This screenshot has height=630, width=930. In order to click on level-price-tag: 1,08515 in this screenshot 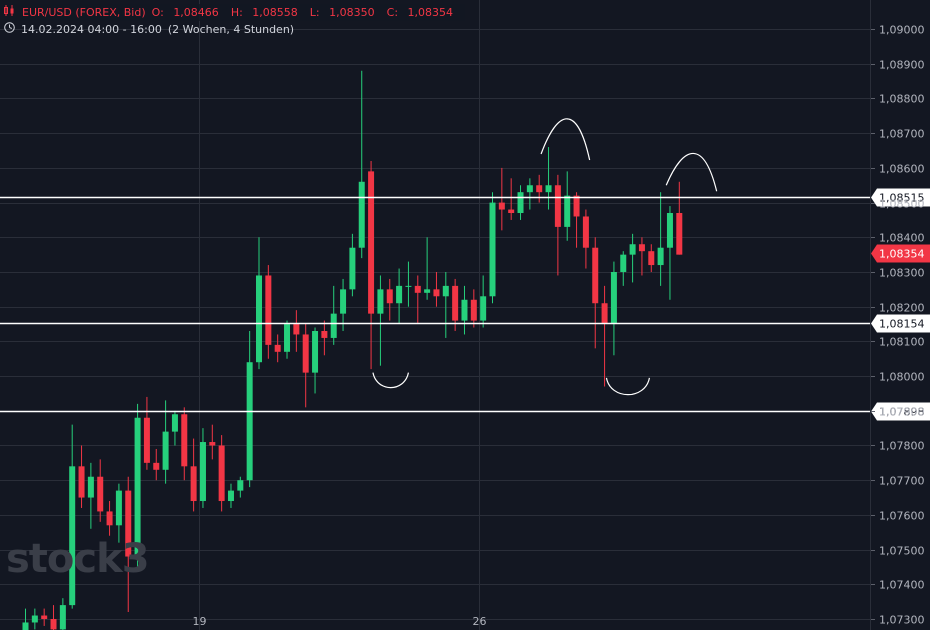, I will do `click(900, 197)`.